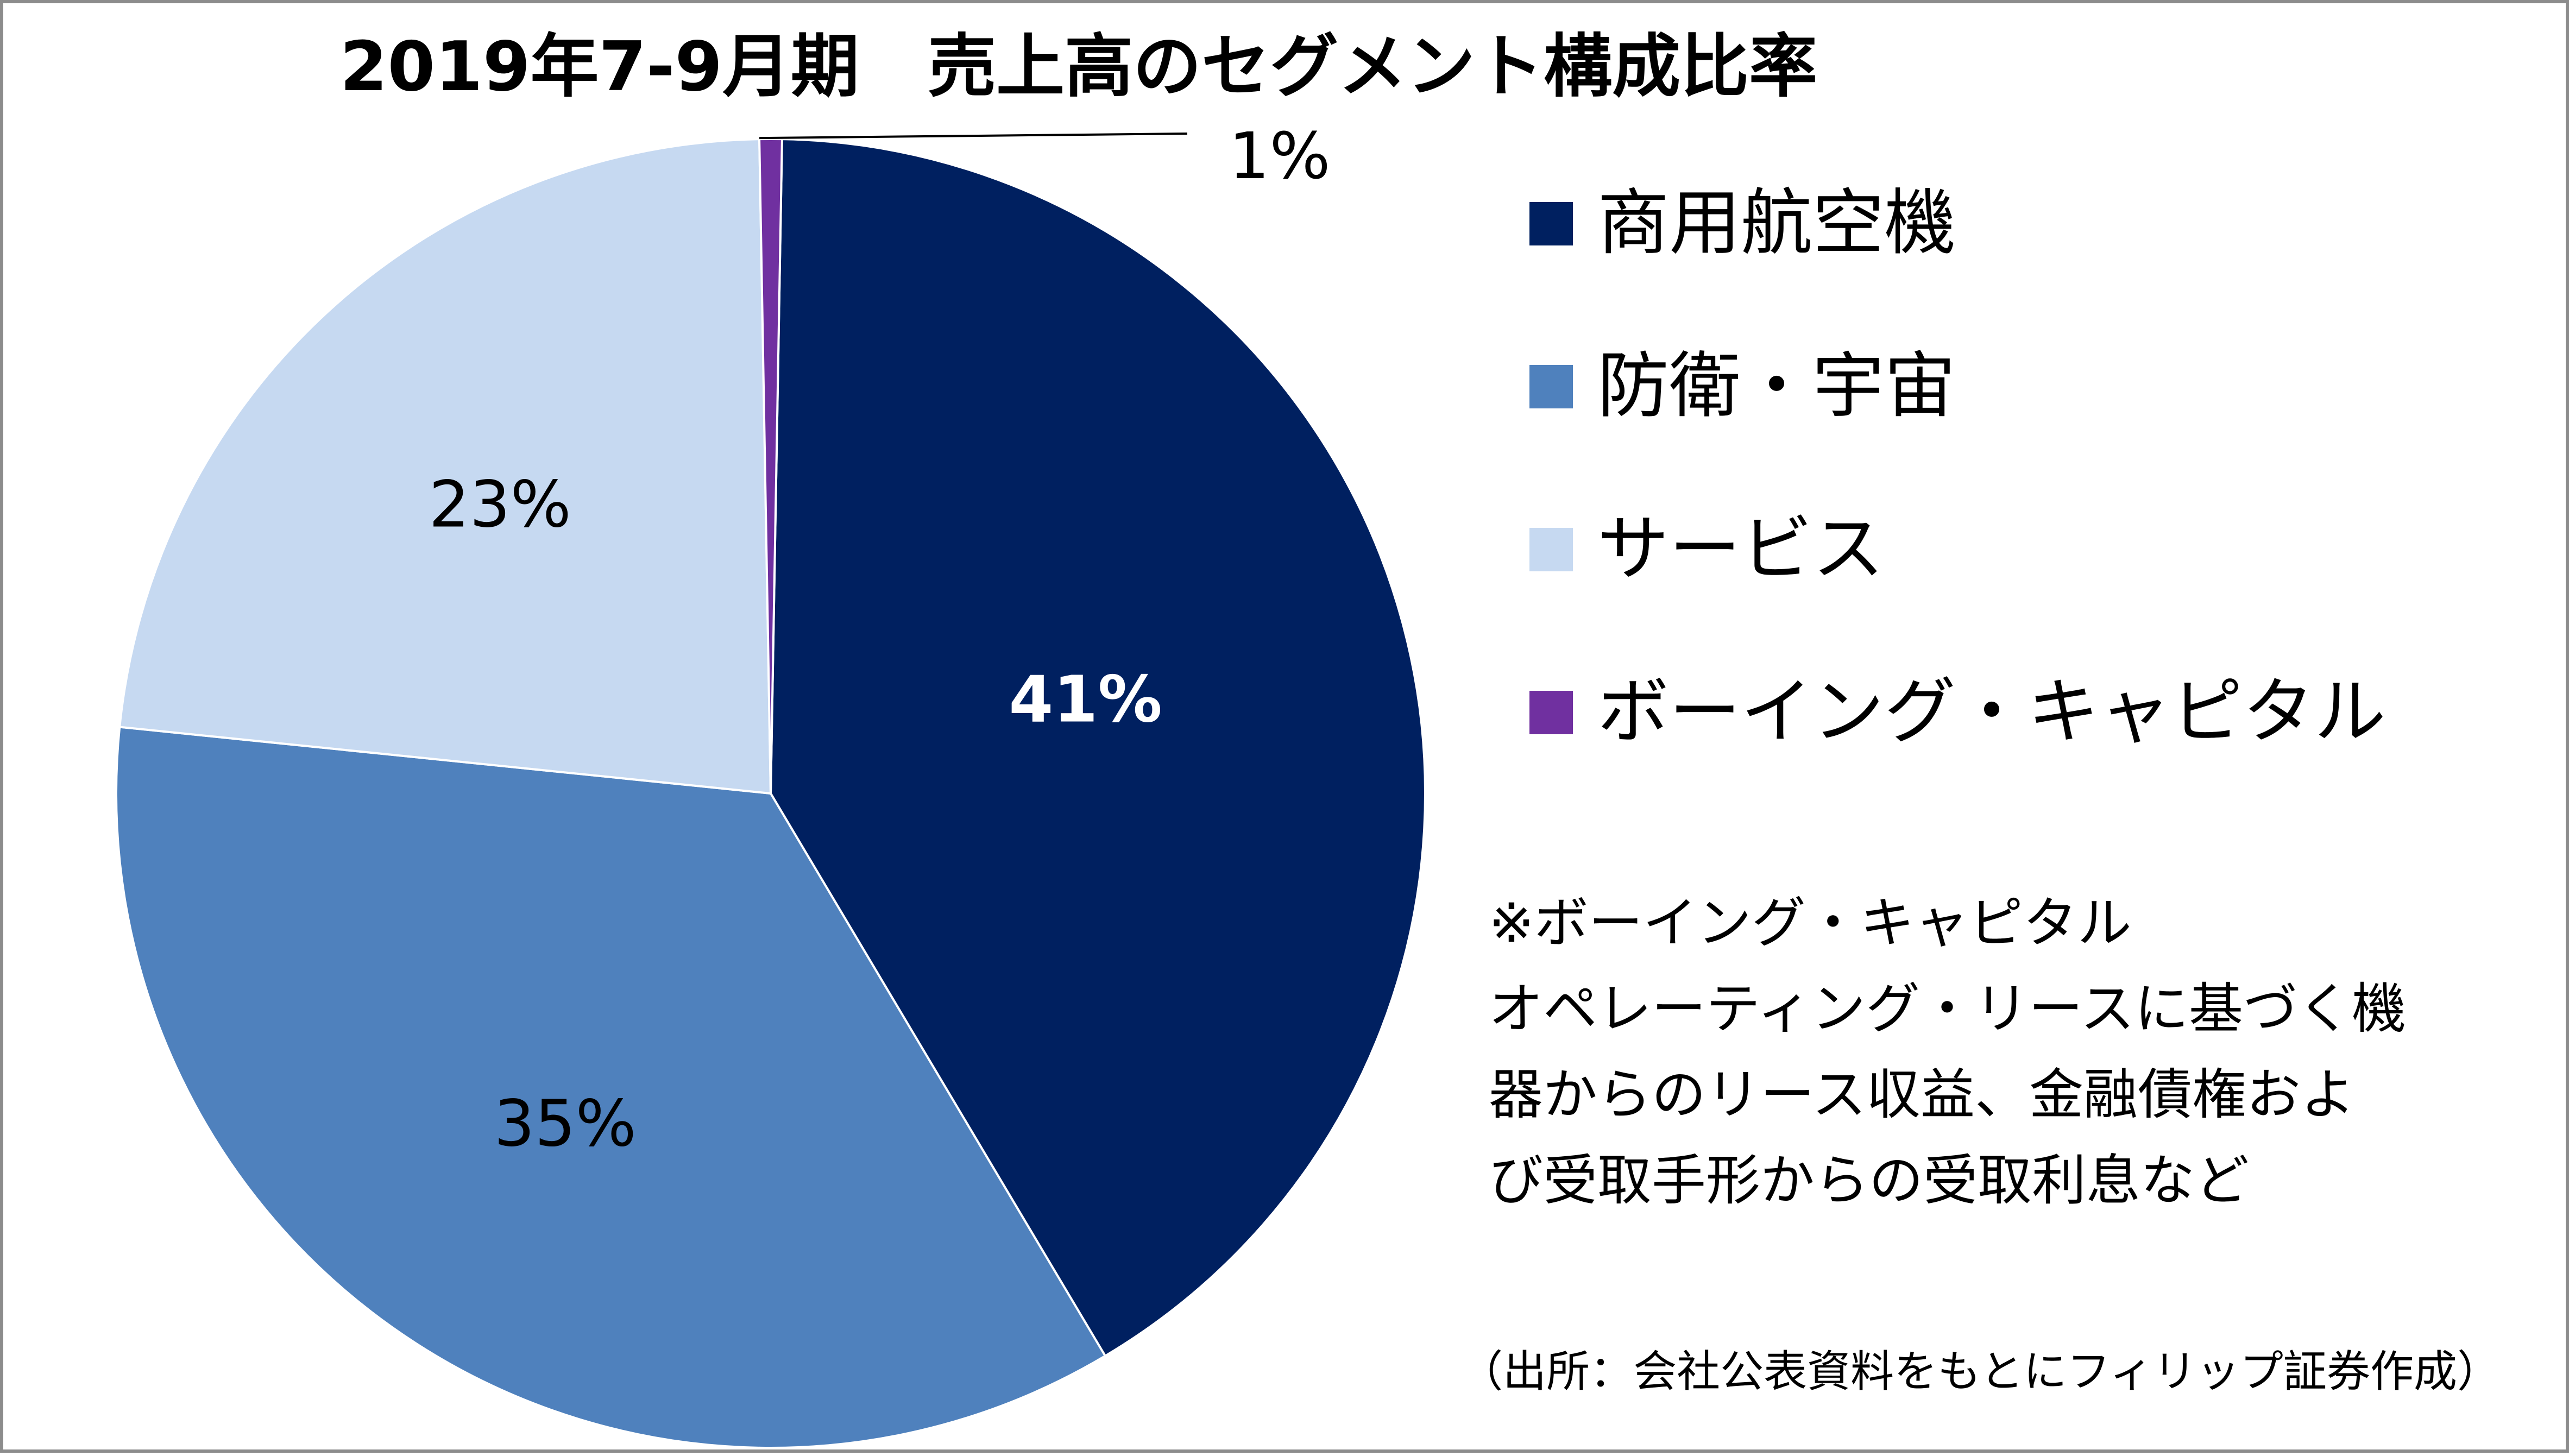 This screenshot has width=2569, height=1456. I want to click on chart-title: 2019年7-9月期 売上高のセグメント構成比率, so click(1079, 66).